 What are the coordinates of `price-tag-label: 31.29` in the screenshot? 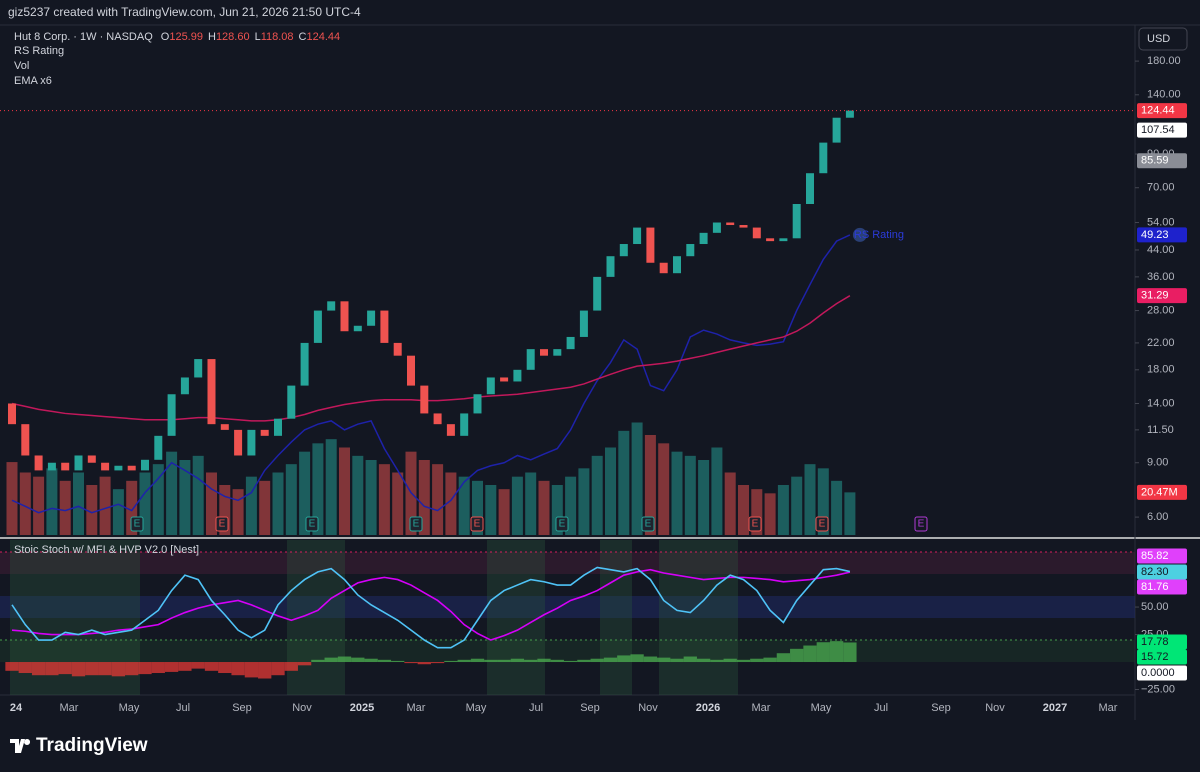 It's located at (1155, 296).